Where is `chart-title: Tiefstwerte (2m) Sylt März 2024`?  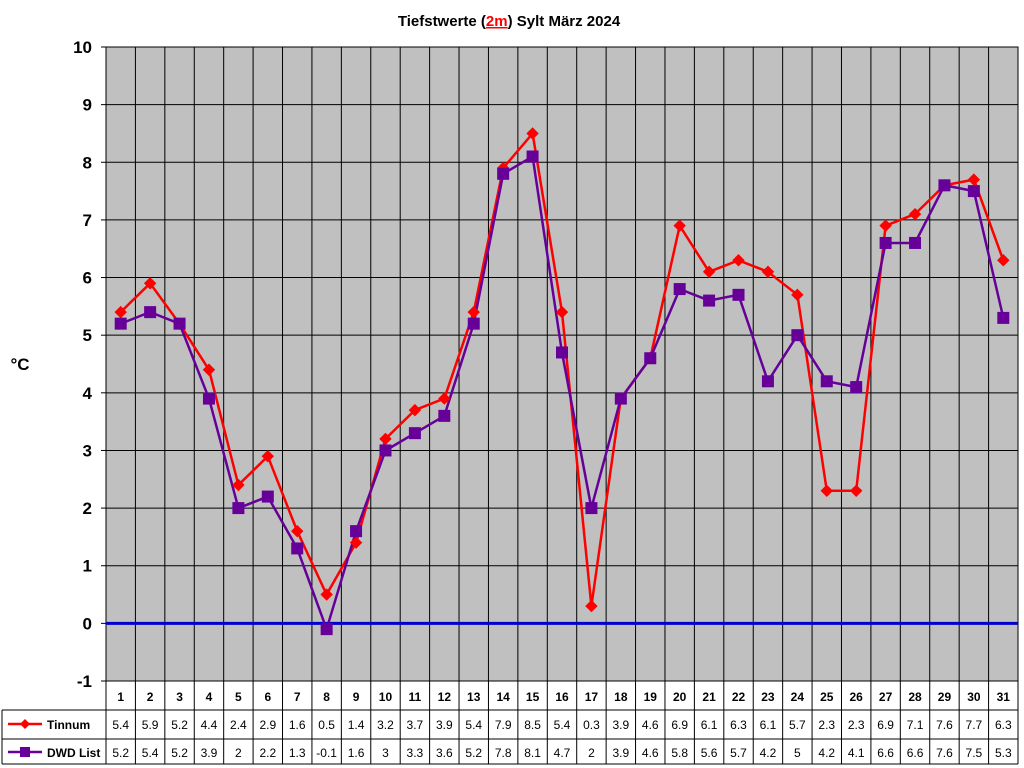
chart-title: Tiefstwerte (2m) Sylt März 2024 is located at coordinates (509, 21).